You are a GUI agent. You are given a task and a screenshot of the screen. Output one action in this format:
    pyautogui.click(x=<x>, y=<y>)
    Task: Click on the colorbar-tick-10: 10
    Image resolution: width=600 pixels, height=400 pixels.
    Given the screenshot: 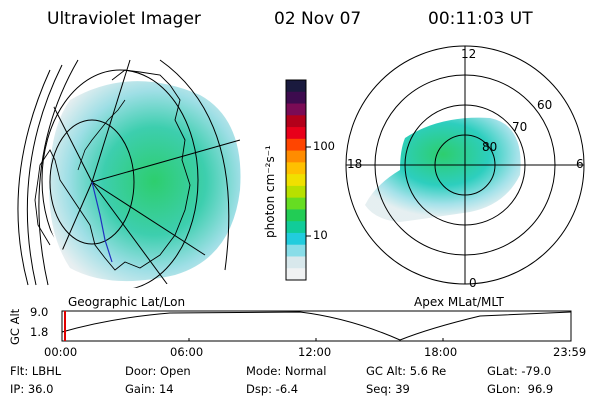 What is the action you would take?
    pyautogui.click(x=320, y=235)
    